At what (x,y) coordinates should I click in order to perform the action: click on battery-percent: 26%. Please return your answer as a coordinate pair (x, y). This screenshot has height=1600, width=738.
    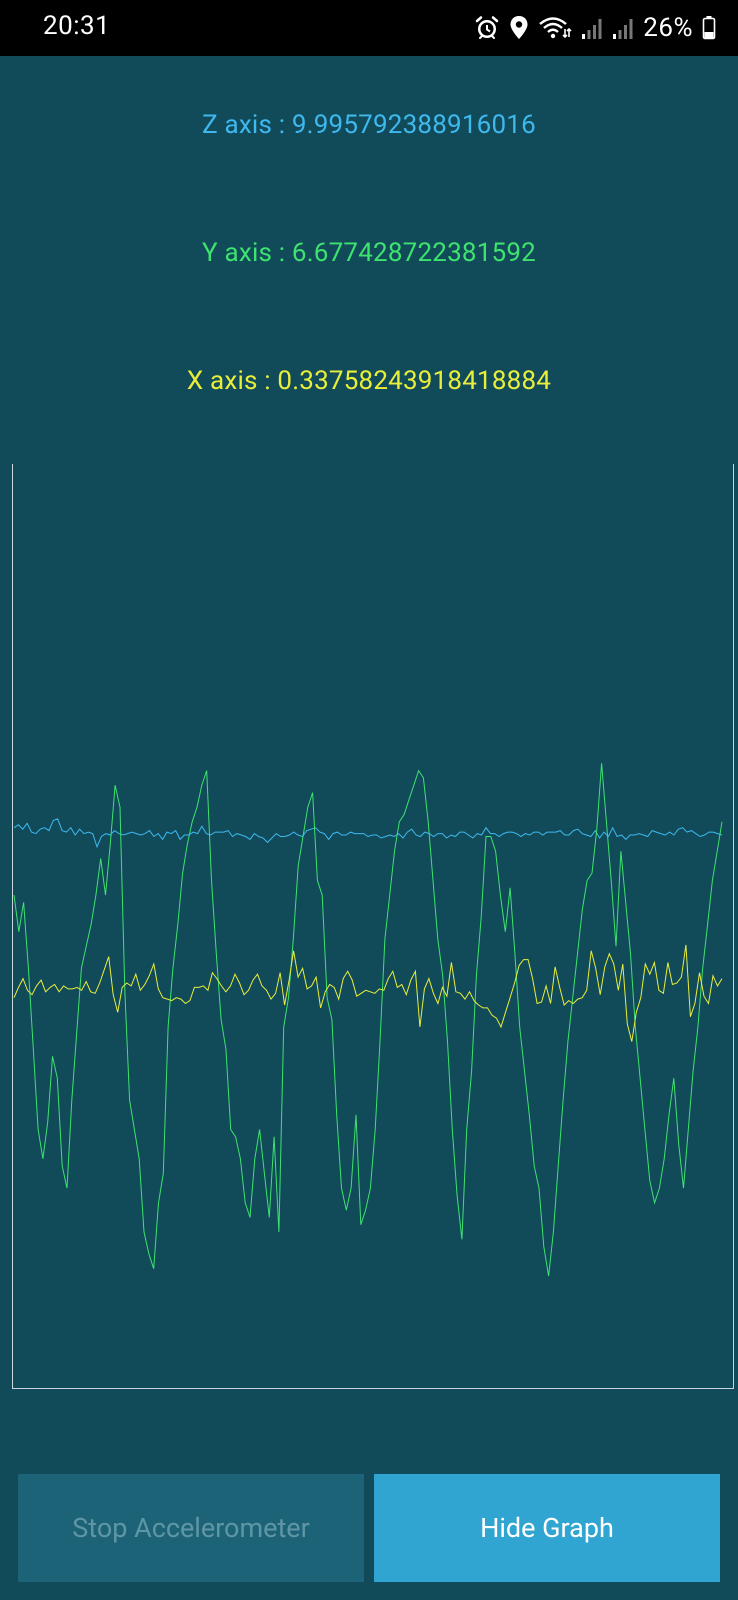
    Looking at the image, I should click on (668, 28).